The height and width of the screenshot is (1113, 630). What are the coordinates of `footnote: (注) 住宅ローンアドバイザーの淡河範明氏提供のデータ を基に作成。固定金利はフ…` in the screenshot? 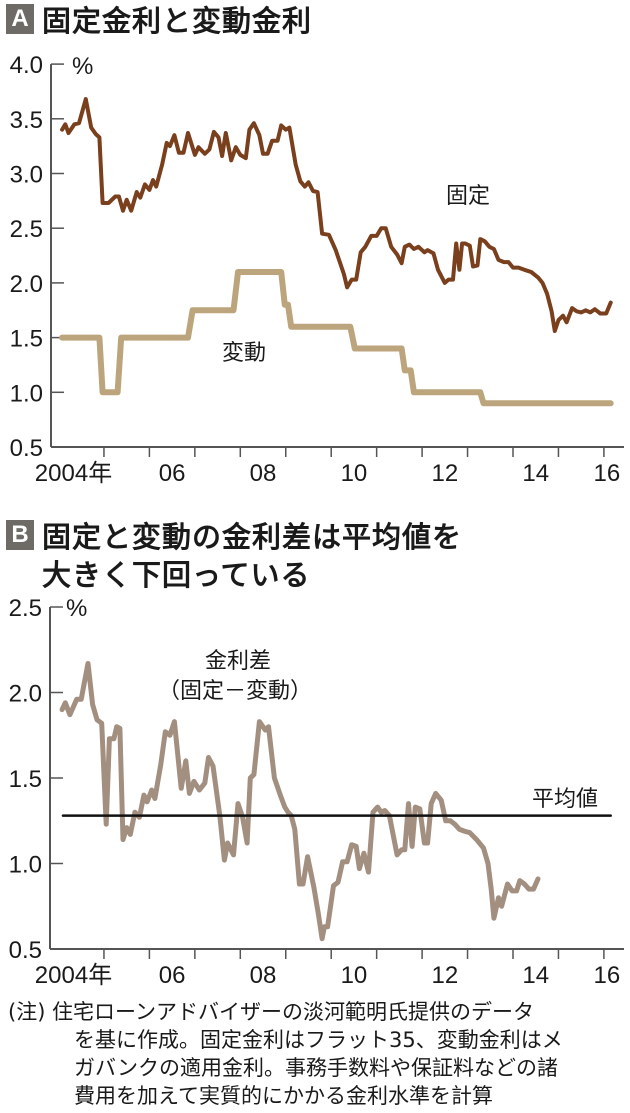 It's located at (318, 1054).